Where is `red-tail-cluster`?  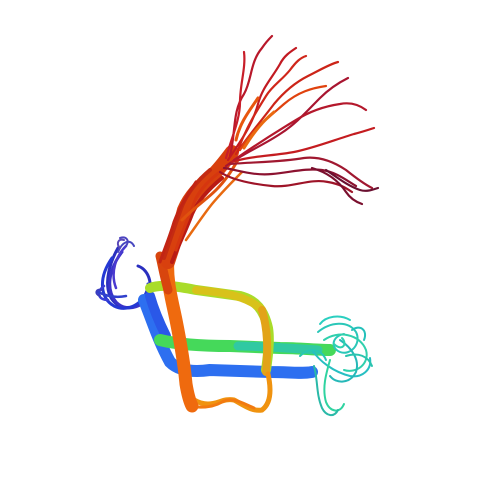
red-tail-cluster is located at coordinates (299, 120).